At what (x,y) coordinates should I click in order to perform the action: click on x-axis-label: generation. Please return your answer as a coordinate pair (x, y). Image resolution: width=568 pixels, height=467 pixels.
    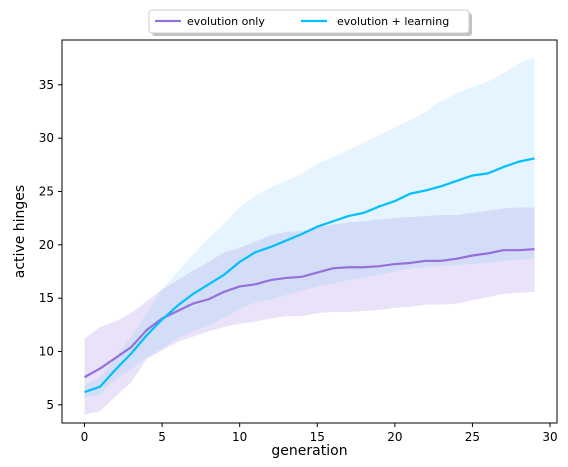
    Looking at the image, I should click on (309, 451).